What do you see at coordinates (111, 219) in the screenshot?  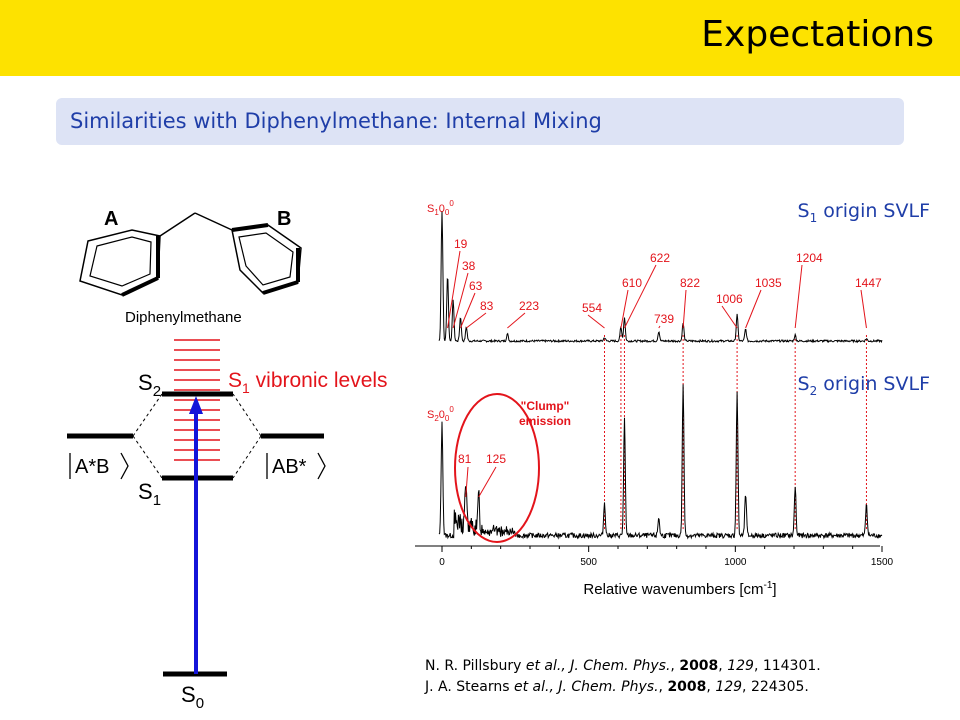 I see `label-a: A` at bounding box center [111, 219].